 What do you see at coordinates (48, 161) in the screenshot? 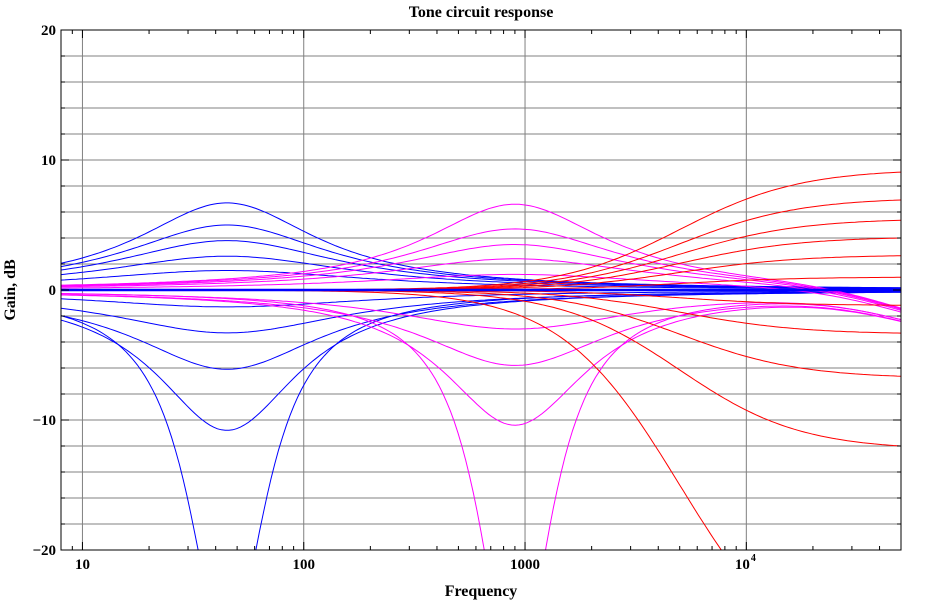
I see `y-tick-label: 10` at bounding box center [48, 161].